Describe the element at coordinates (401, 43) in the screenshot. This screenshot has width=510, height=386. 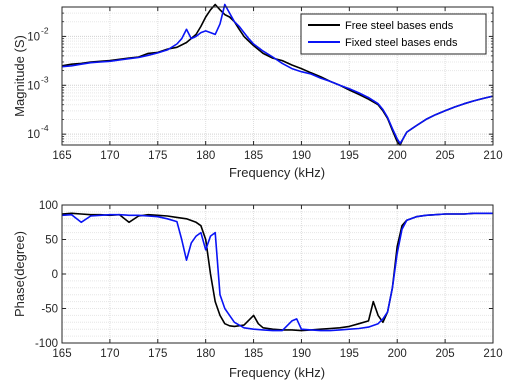
I see `legend-label-fixed: Fixed steel bases ends` at that location.